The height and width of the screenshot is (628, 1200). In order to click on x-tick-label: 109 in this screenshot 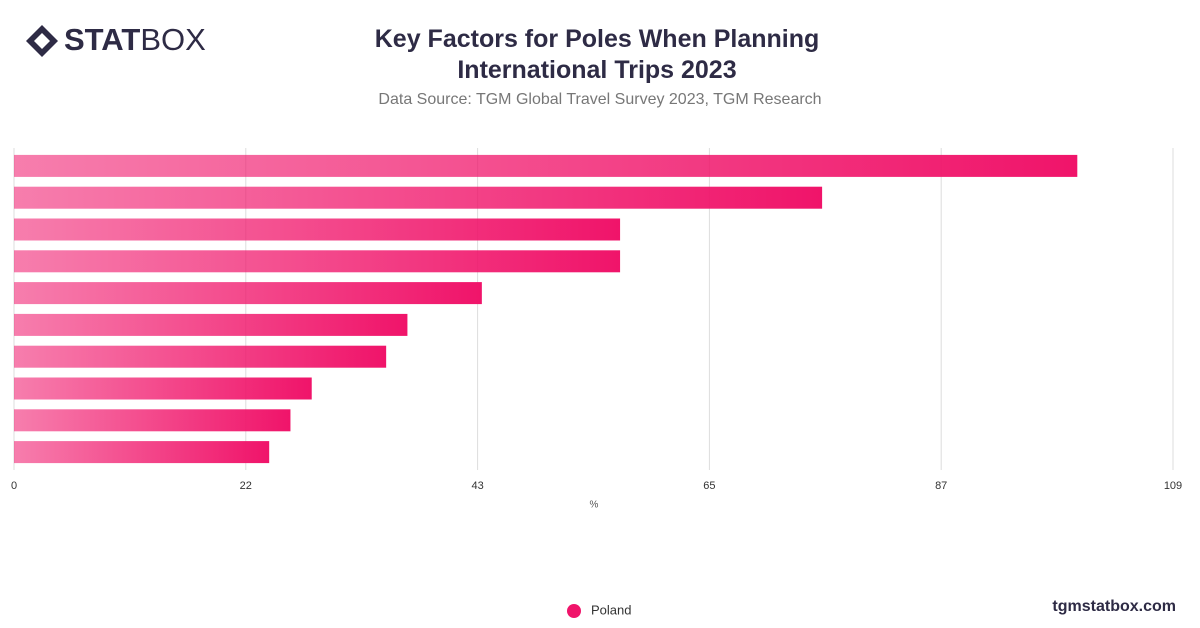, I will do `click(1173, 486)`.